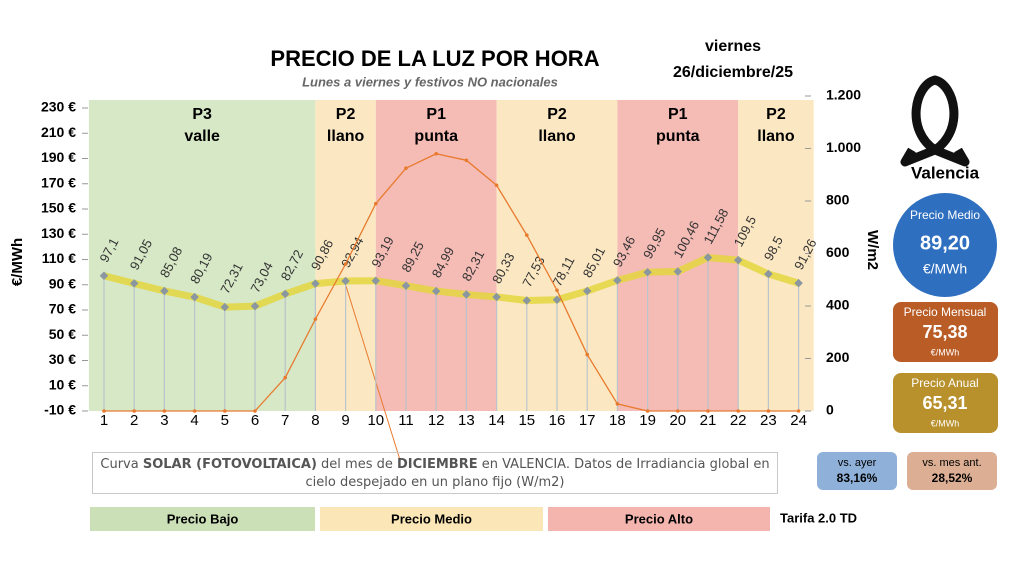  I want to click on monthly-unit: €/MWh, so click(945, 352).